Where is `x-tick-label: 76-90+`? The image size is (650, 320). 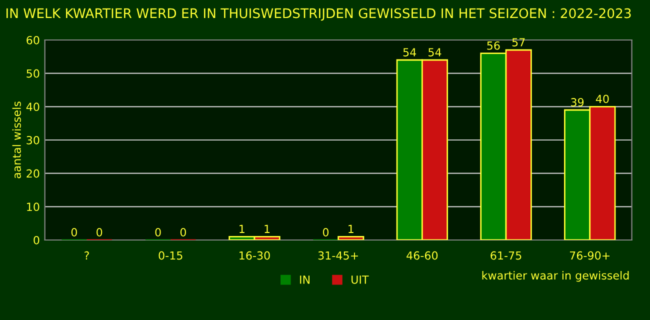
x-tick-label: 76-90+ is located at coordinates (590, 255).